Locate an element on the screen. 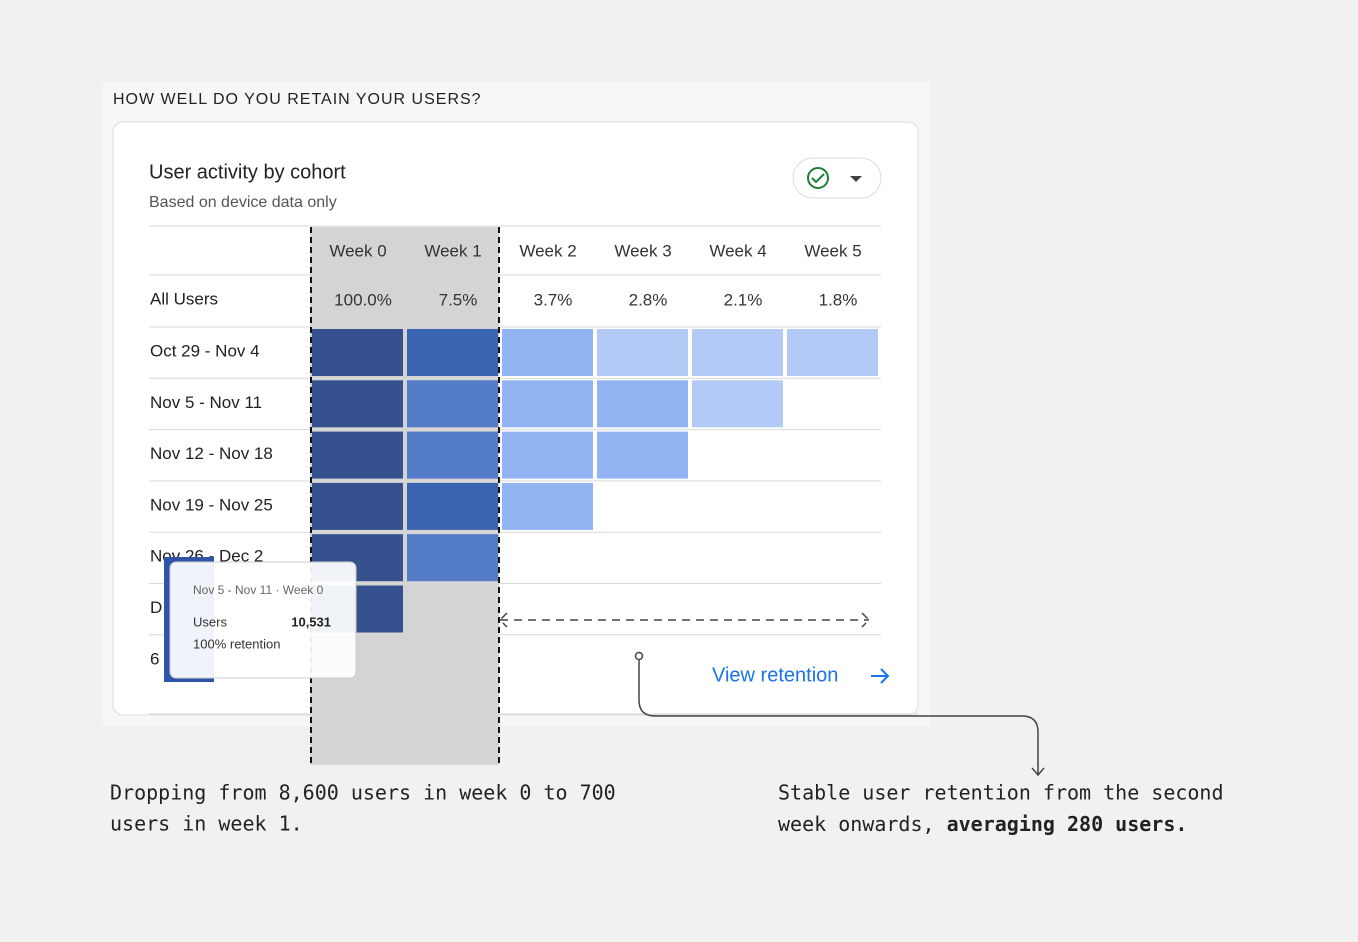 The image size is (1358, 942). row-label: D is located at coordinates (156, 607).